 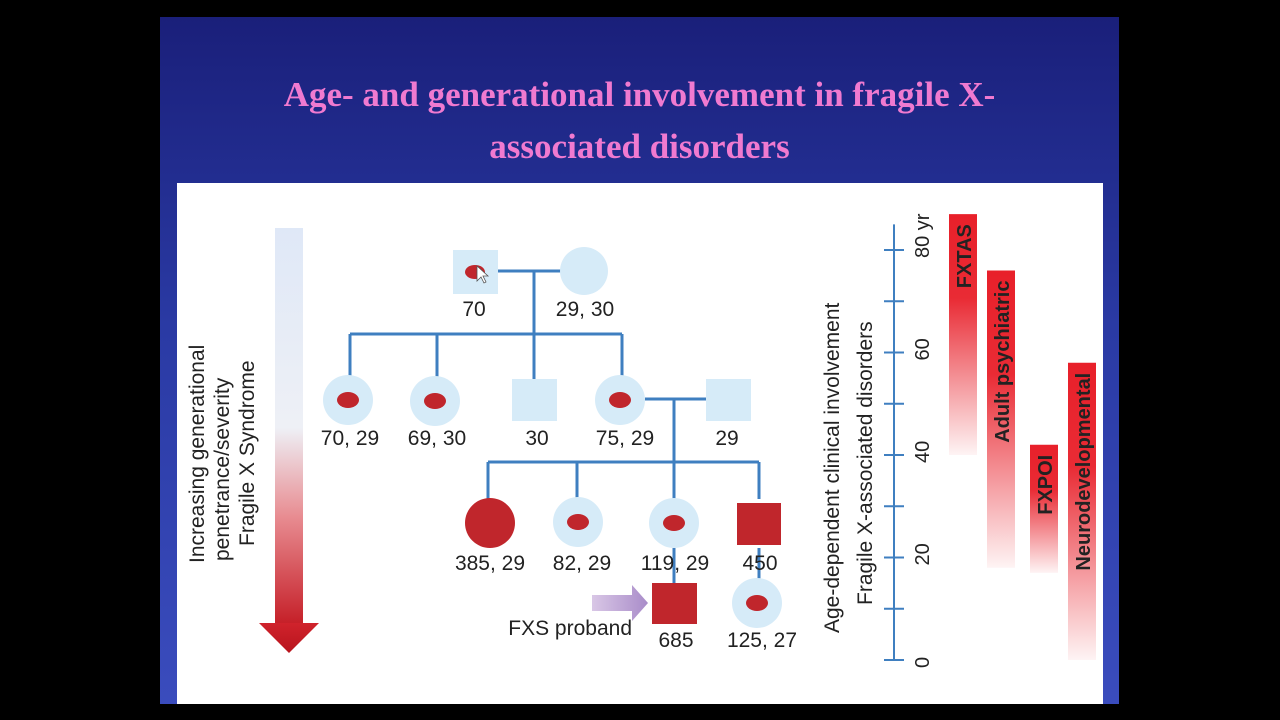 What do you see at coordinates (578, 522) in the screenshot?
I see `gen3-daughter-2-dot` at bounding box center [578, 522].